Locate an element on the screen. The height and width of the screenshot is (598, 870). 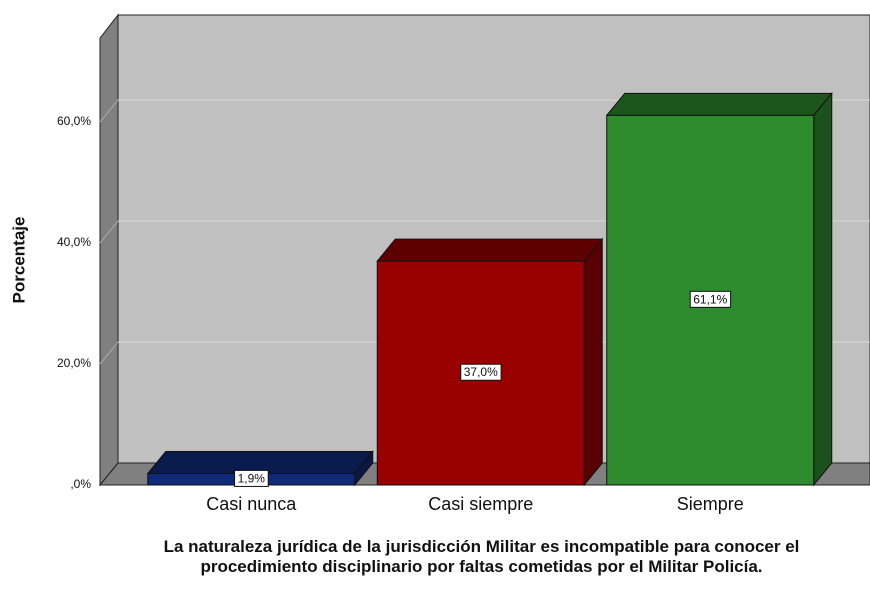
left-wall is located at coordinates (109, 250).